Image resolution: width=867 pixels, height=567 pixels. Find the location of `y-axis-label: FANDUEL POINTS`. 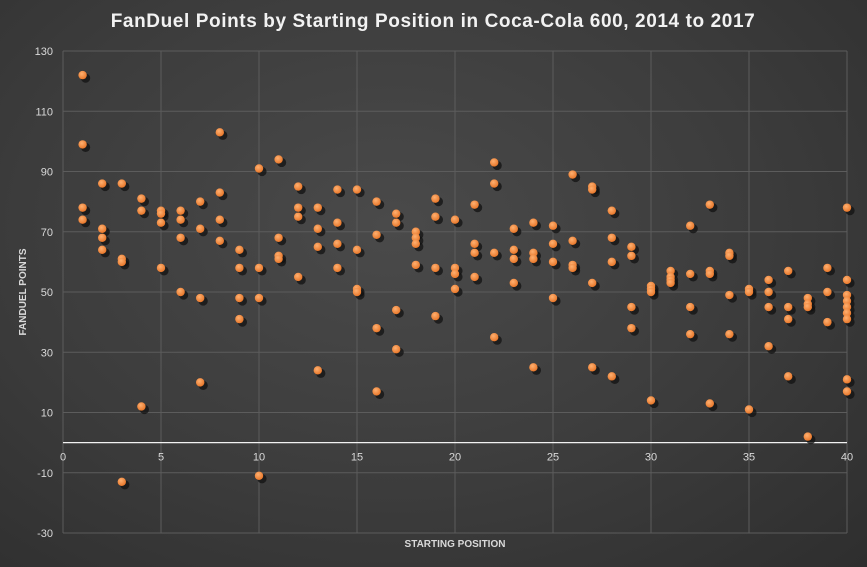

y-axis-label: FANDUEL POINTS is located at coordinates (23, 291).